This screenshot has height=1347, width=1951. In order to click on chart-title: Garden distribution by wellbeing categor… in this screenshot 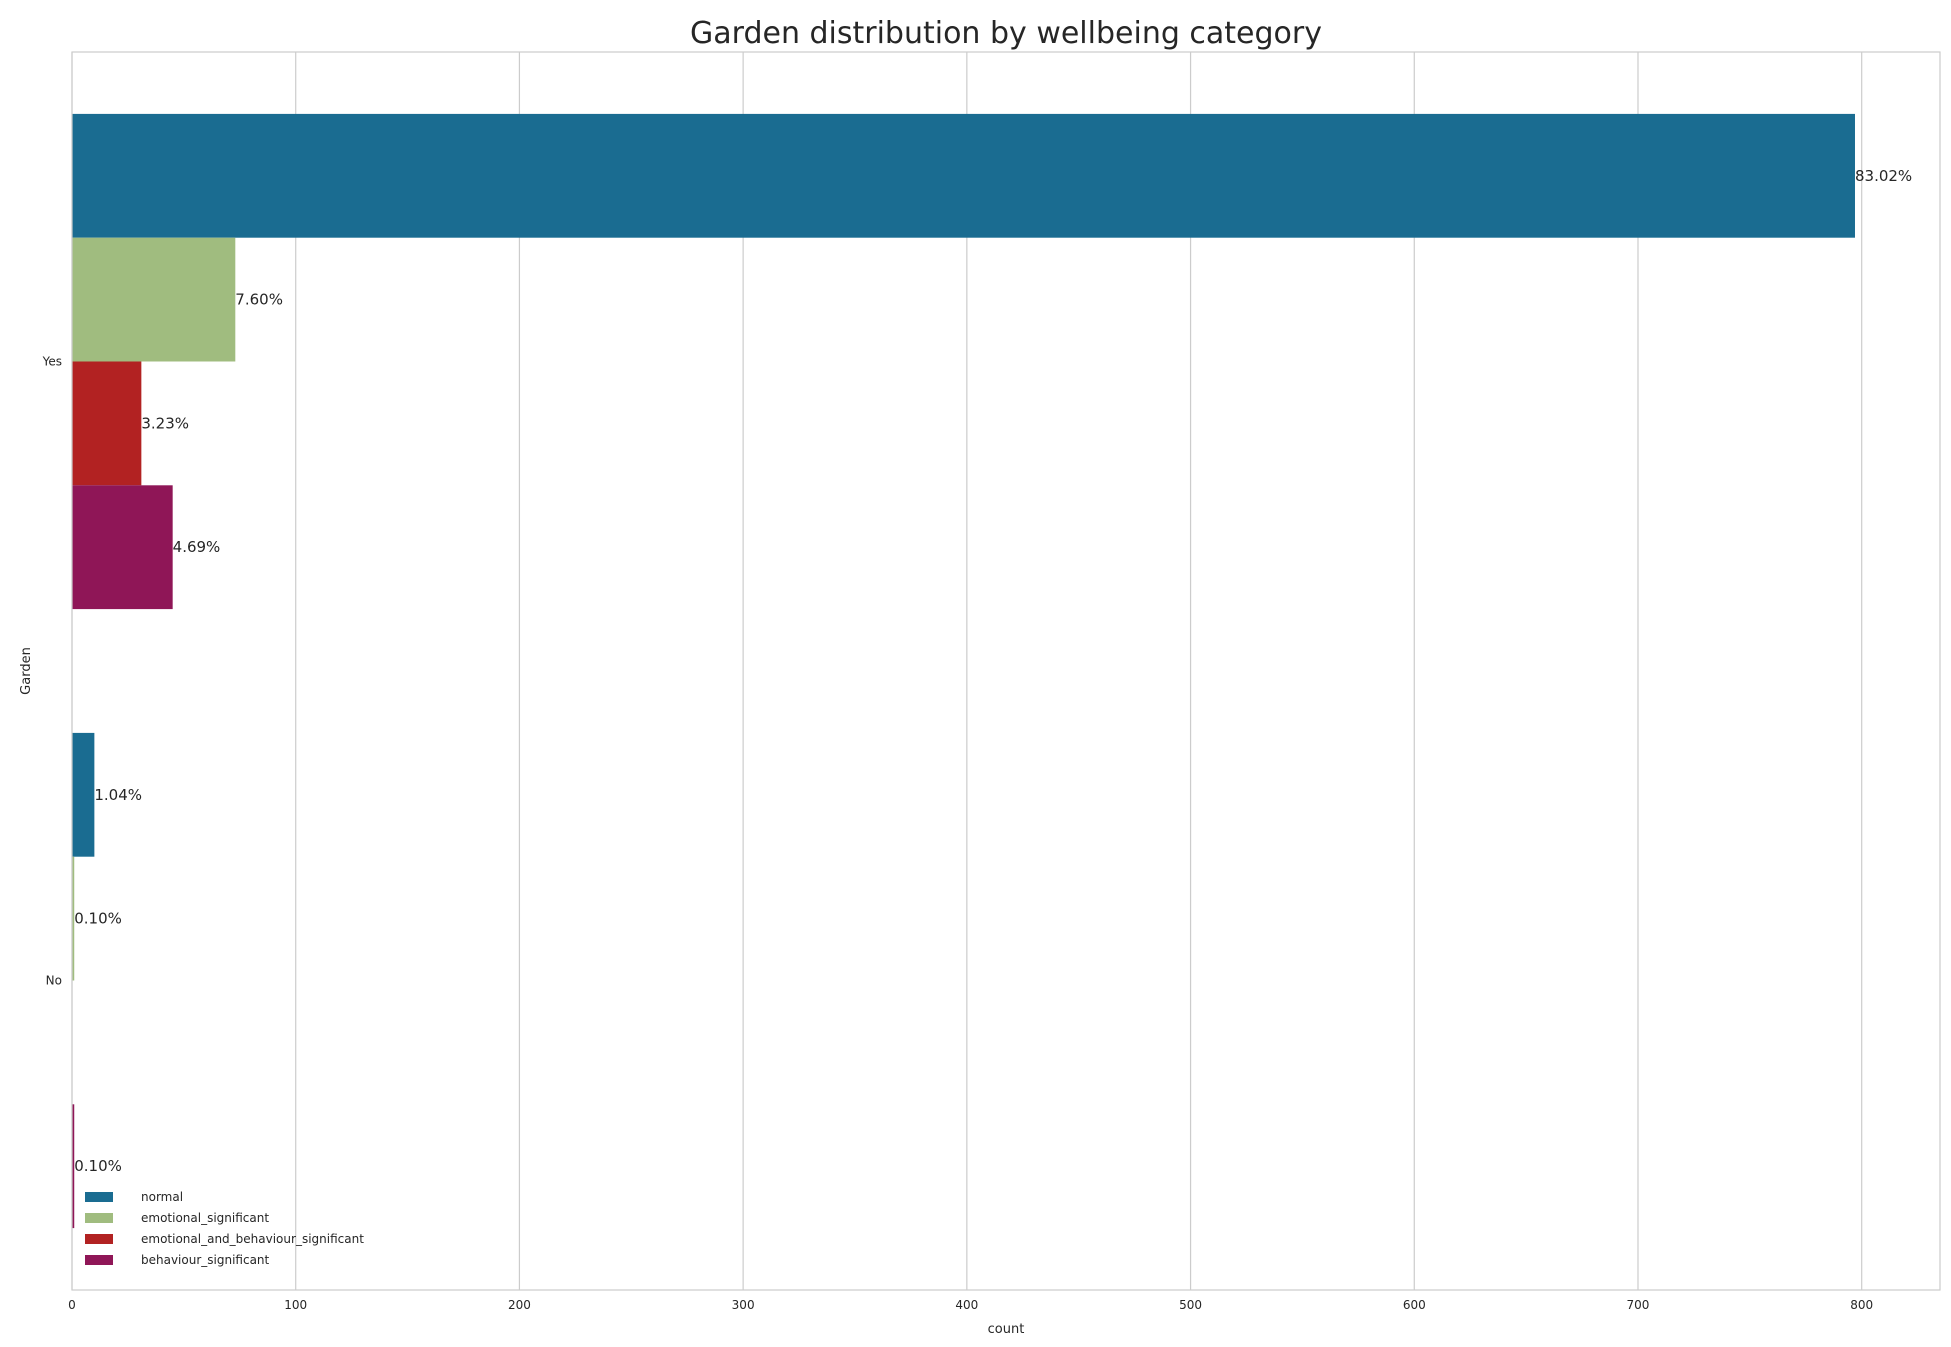, I will do `click(1006, 33)`.